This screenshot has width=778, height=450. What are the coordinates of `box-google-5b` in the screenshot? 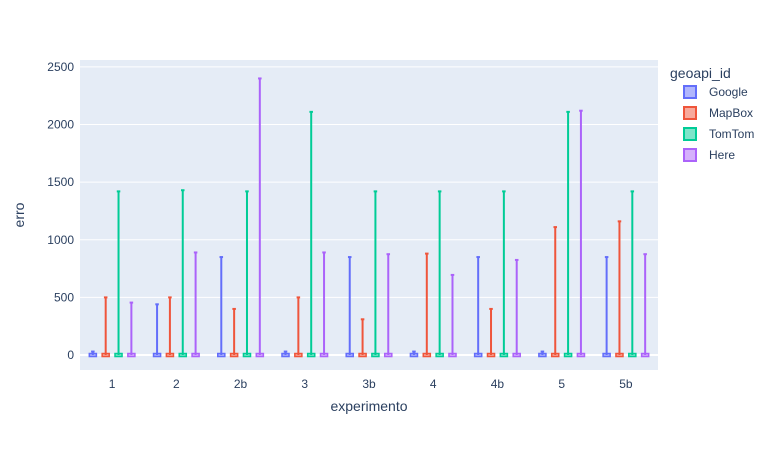 It's located at (606, 307).